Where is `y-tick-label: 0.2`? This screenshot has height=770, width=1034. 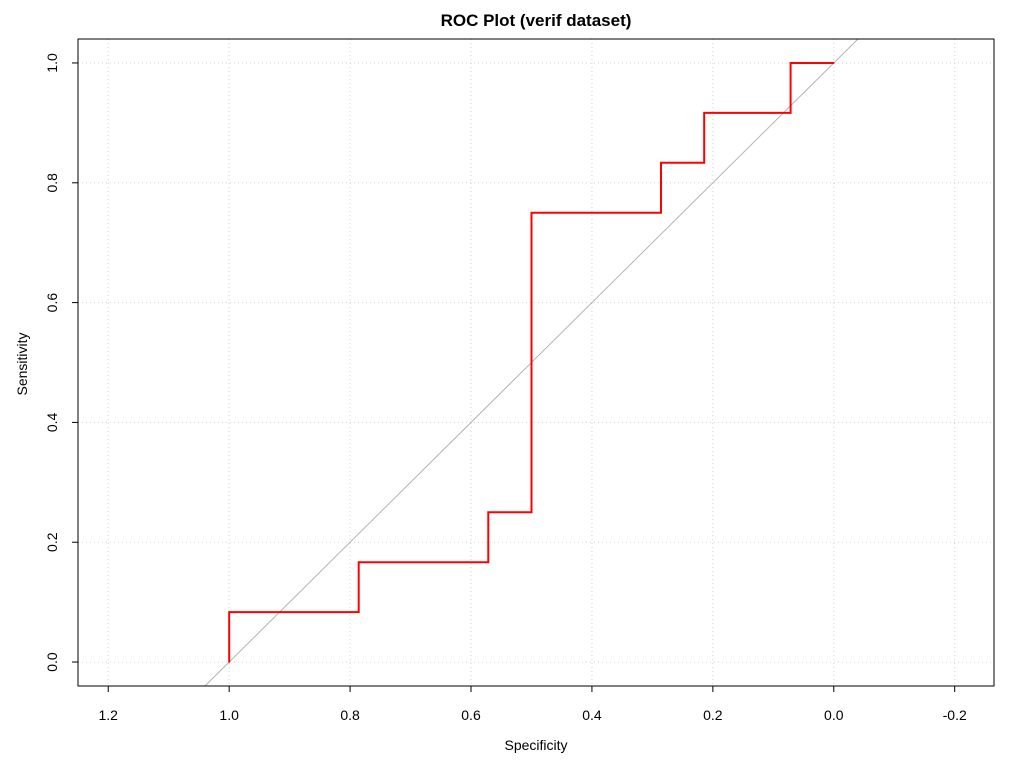 y-tick-label: 0.2 is located at coordinates (52, 542).